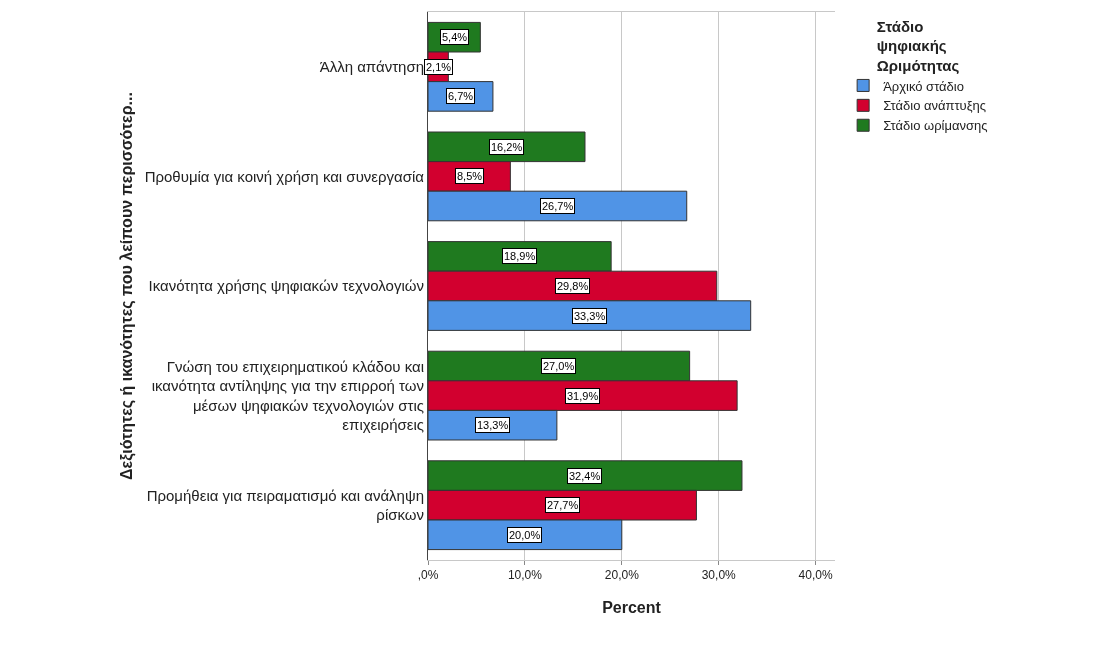 The image size is (1105, 655). What do you see at coordinates (573, 286) in the screenshot?
I see `data-label: 29,8%` at bounding box center [573, 286].